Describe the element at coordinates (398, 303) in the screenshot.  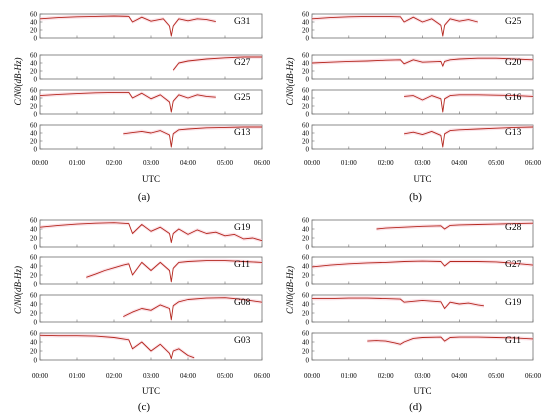
I see `series-line-g19` at that location.